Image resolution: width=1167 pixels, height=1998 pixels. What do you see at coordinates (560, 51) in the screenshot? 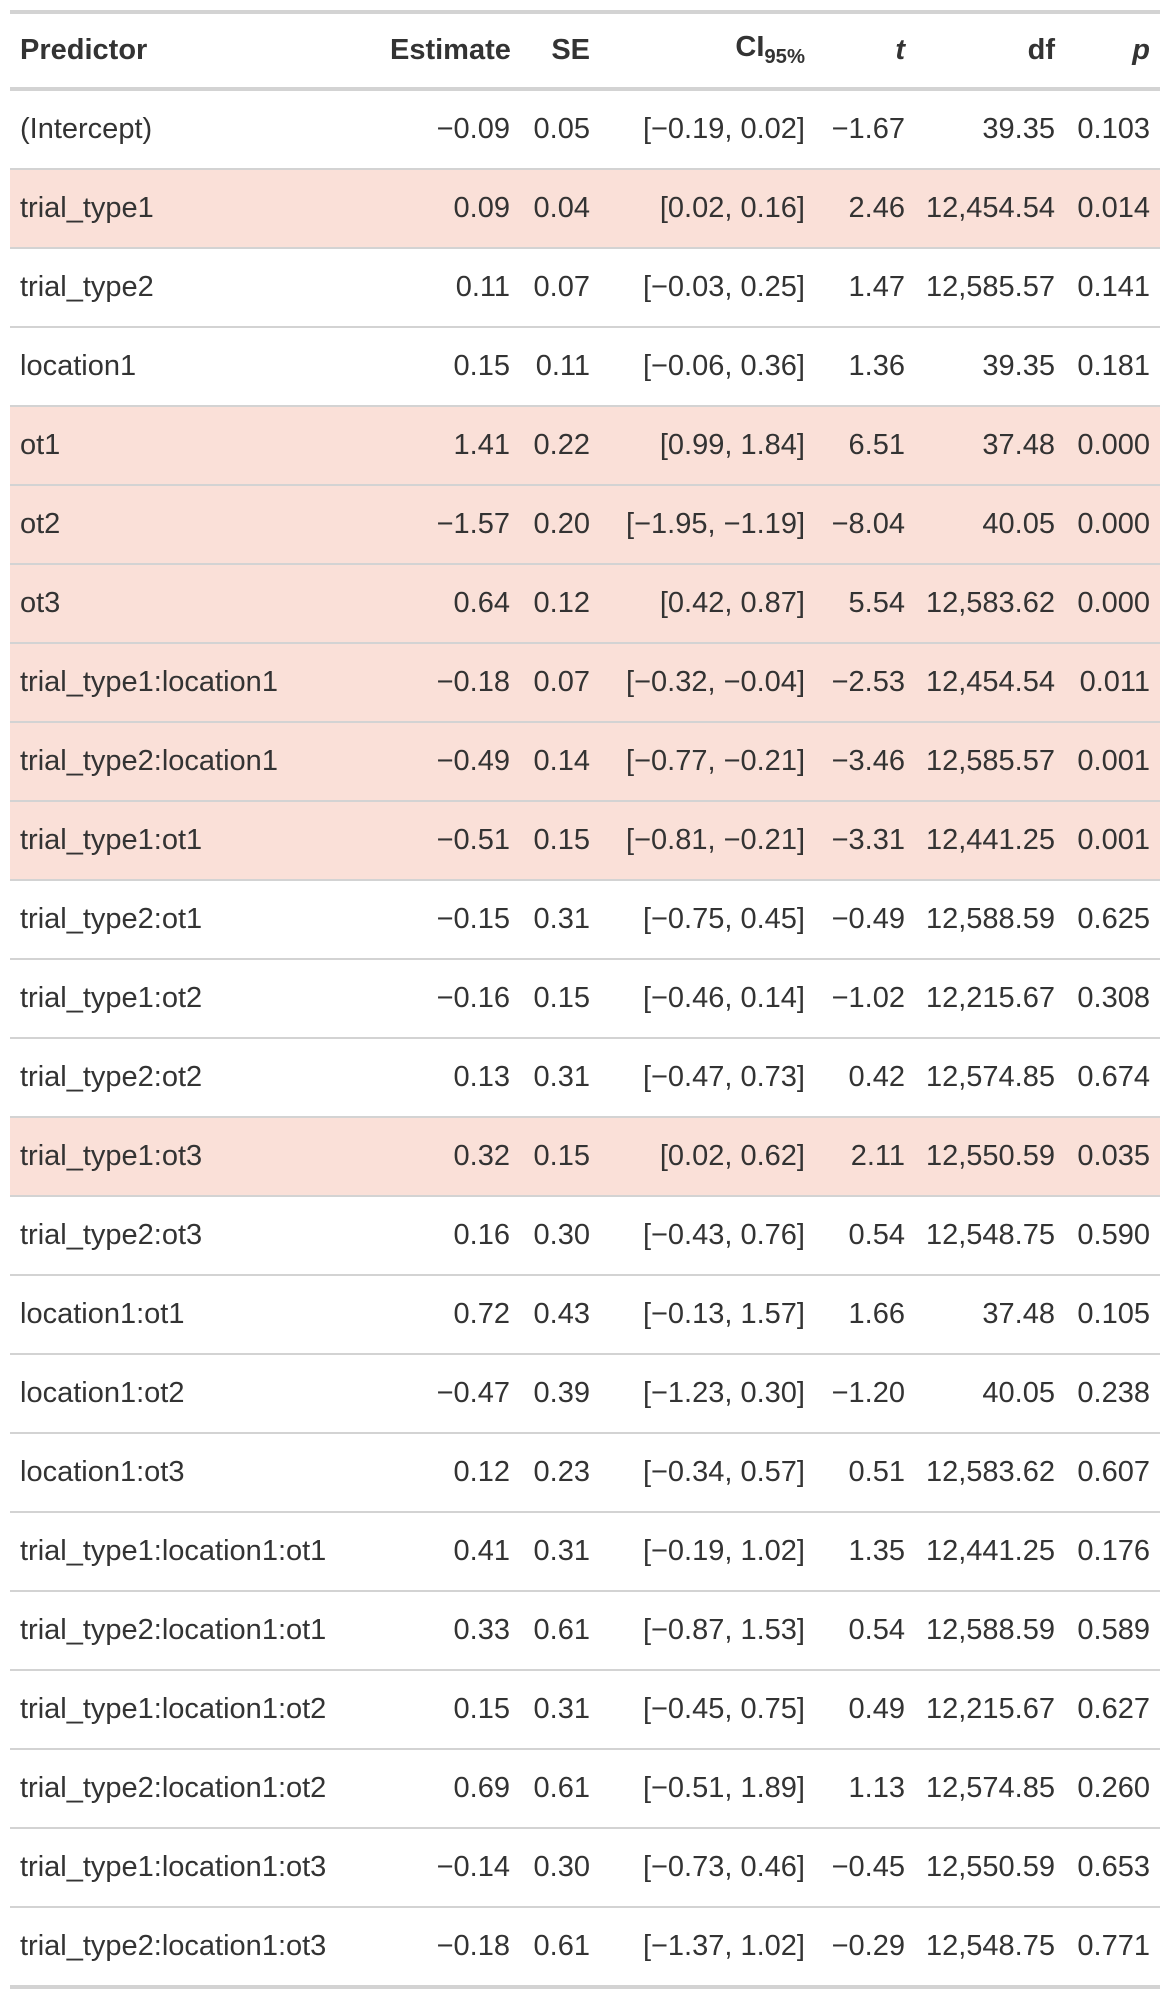
I see `header-se: SE` at bounding box center [560, 51].